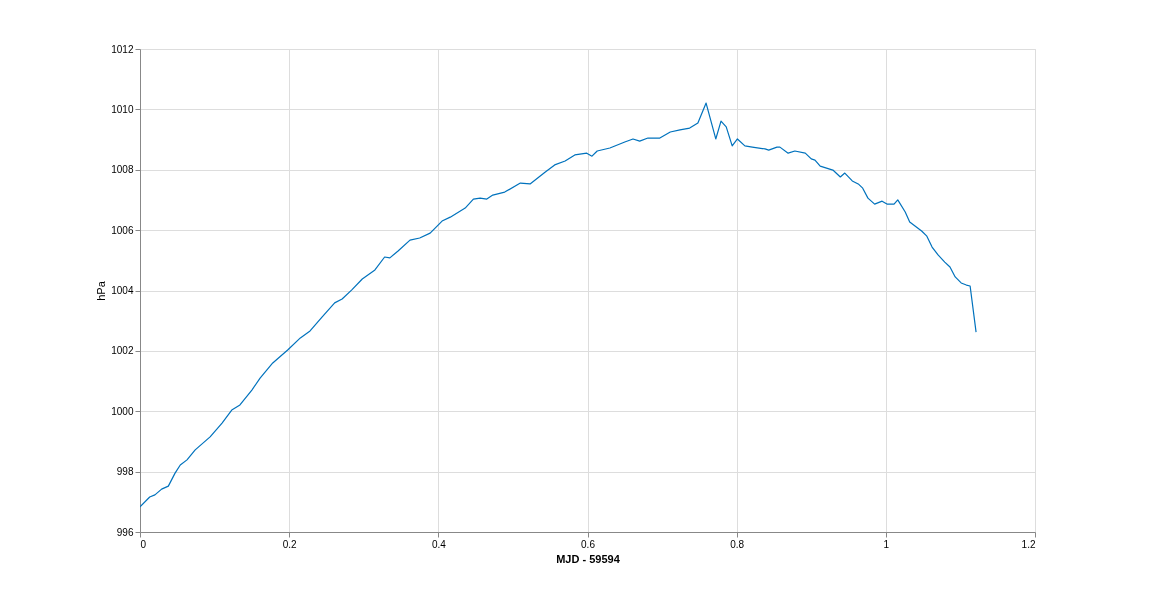 The image size is (1156, 592). Describe the element at coordinates (588, 544) in the screenshot. I see `x-tick-label: 0.6` at that location.